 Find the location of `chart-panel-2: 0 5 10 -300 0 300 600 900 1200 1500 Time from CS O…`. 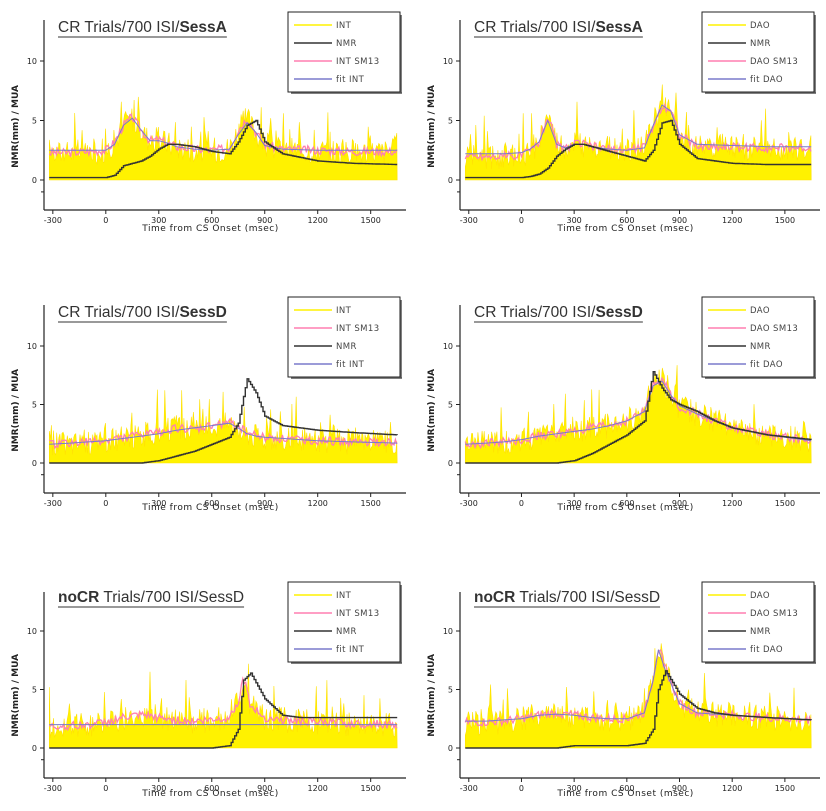

chart-panel-2: 0 5 10 -300 0 300 600 900 1200 1500 Time from CS O… is located at coordinates (623, 122).